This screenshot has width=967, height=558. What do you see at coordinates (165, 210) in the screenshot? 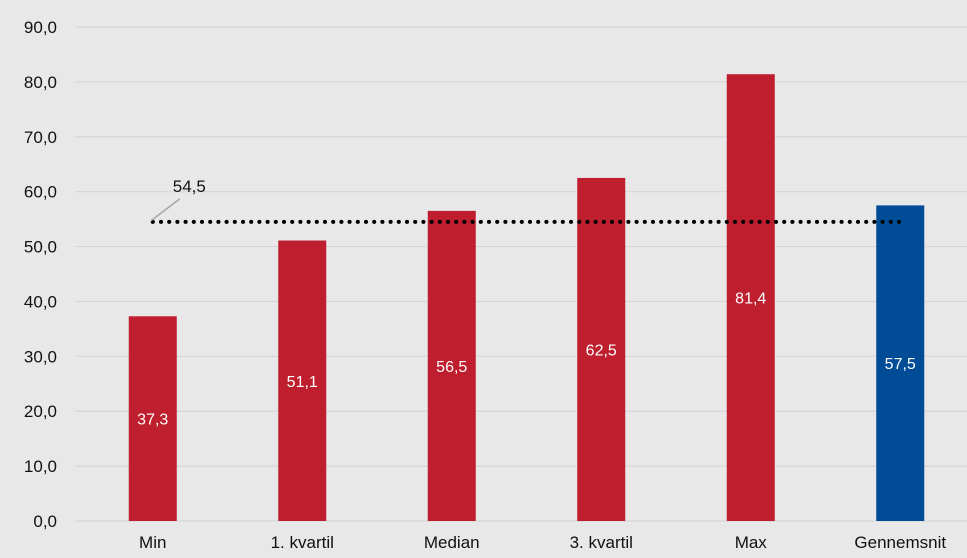
I see `reference-leader-line` at bounding box center [165, 210].